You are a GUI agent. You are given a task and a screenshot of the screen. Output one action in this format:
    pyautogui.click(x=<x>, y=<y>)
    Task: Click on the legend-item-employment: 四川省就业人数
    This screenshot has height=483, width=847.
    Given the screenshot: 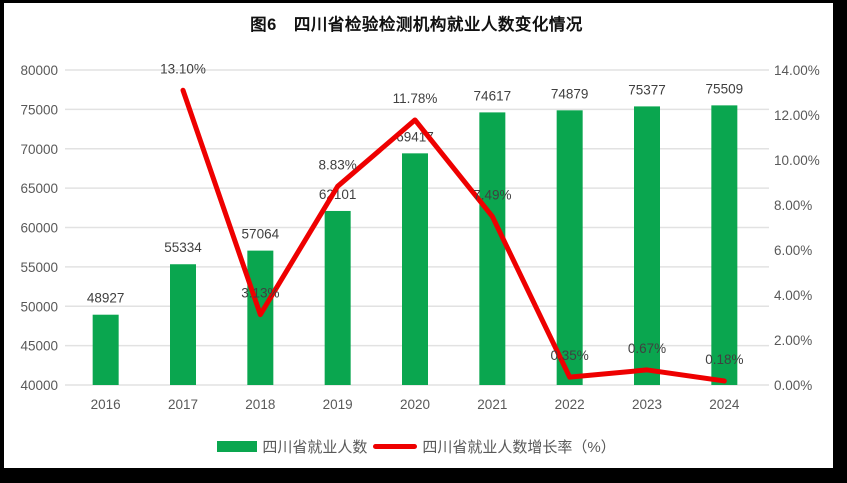 What is the action you would take?
    pyautogui.click(x=292, y=446)
    